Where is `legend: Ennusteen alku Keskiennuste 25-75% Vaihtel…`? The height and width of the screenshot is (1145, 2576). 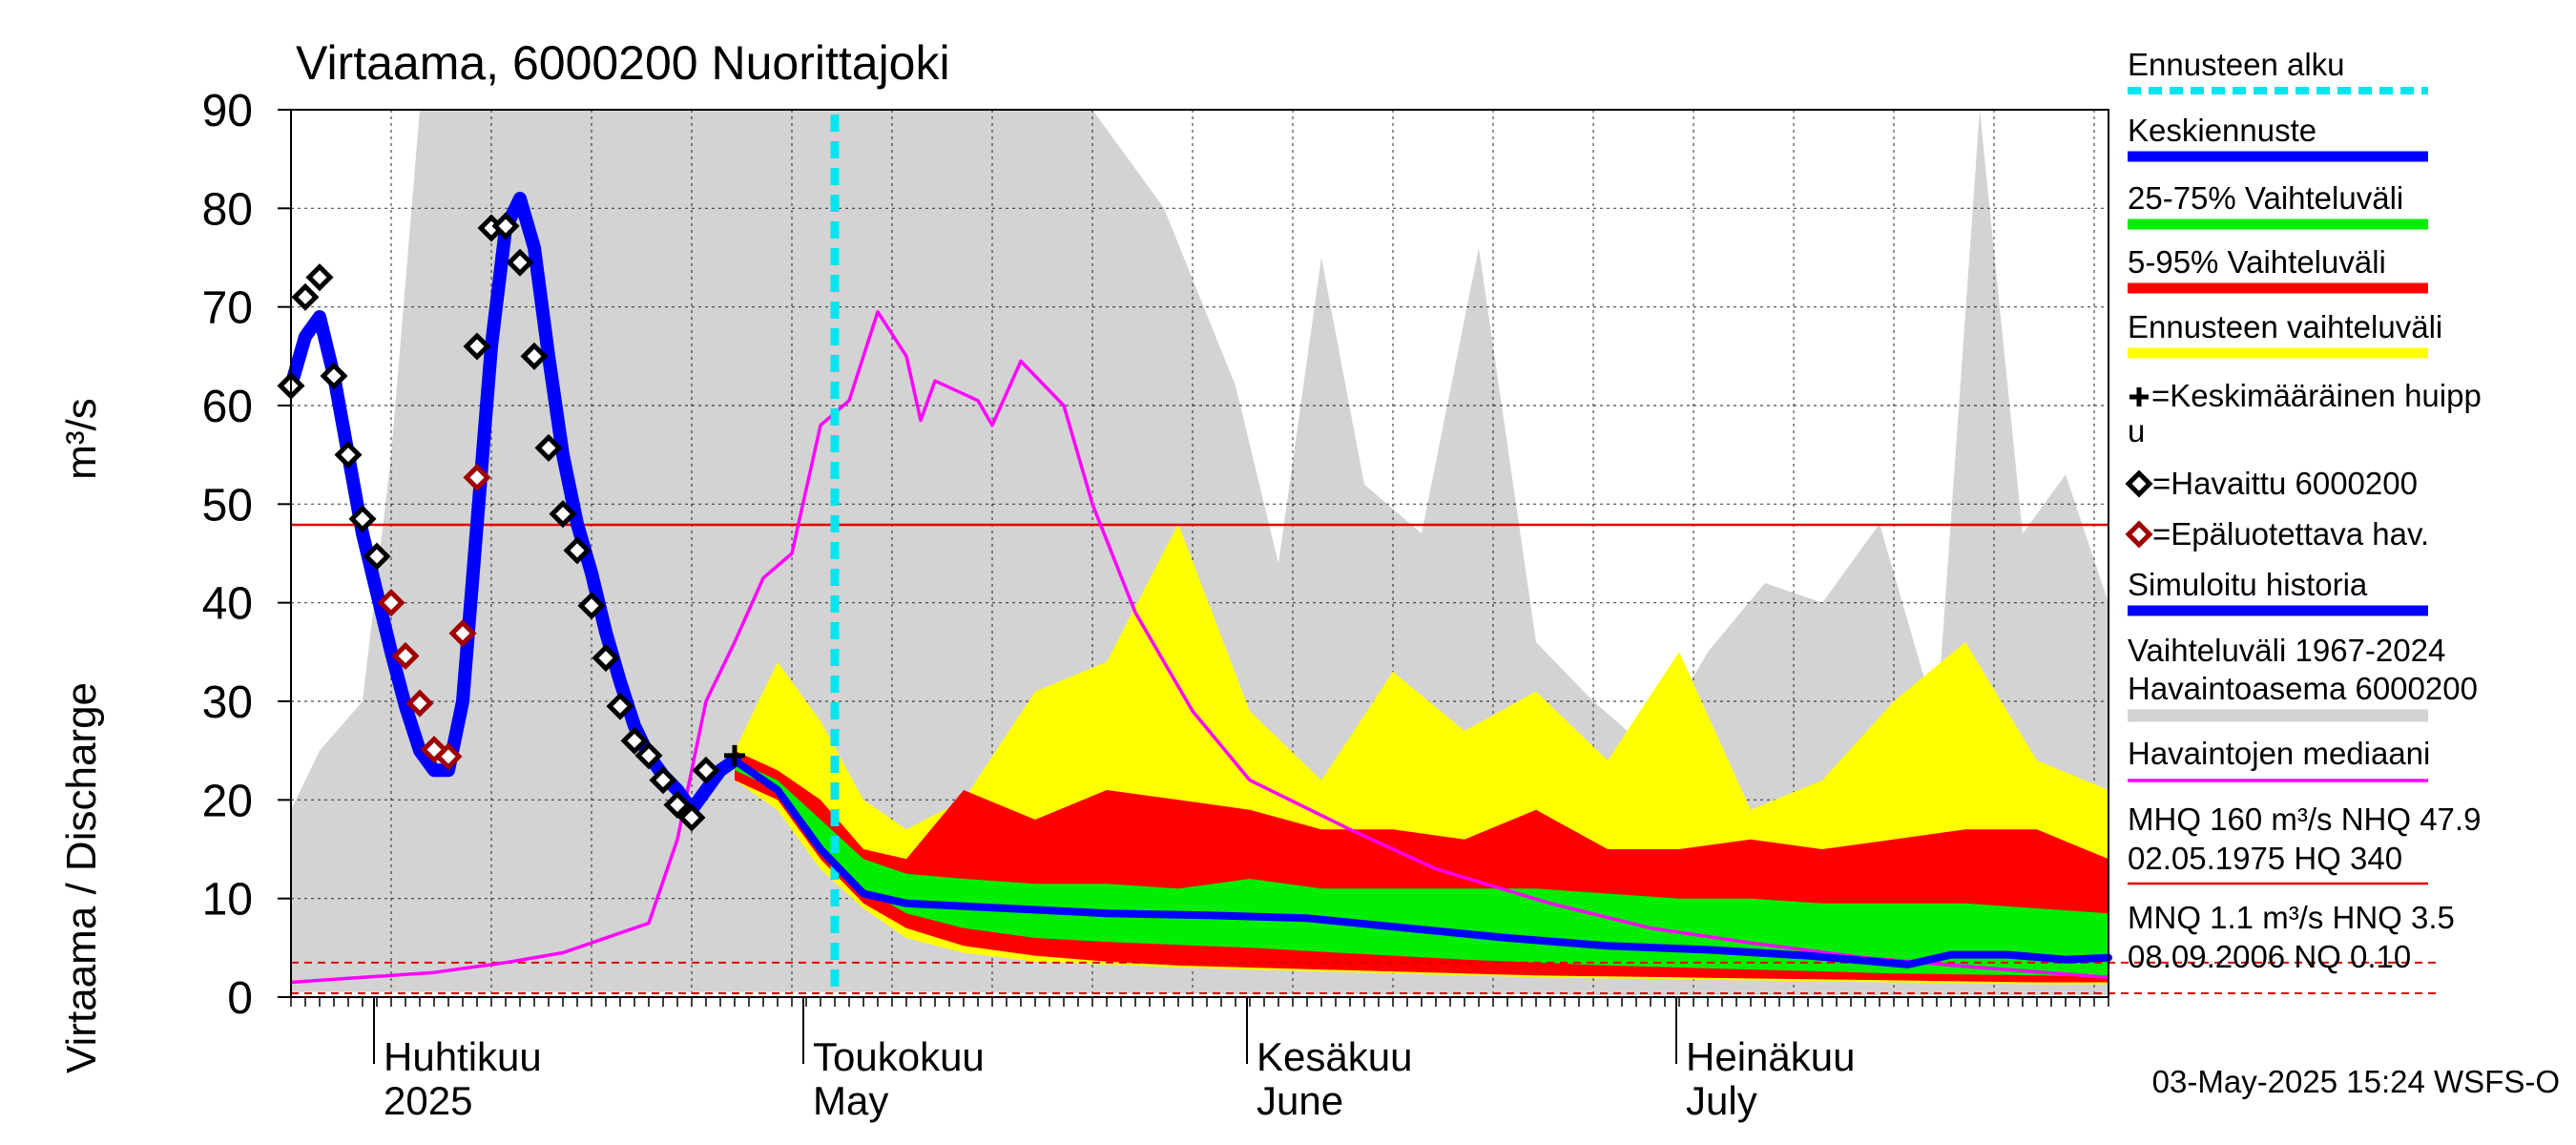
legend: Ennusteen alku Keskiennuste 25-75% Vaihtel… is located at coordinates (2303, 510).